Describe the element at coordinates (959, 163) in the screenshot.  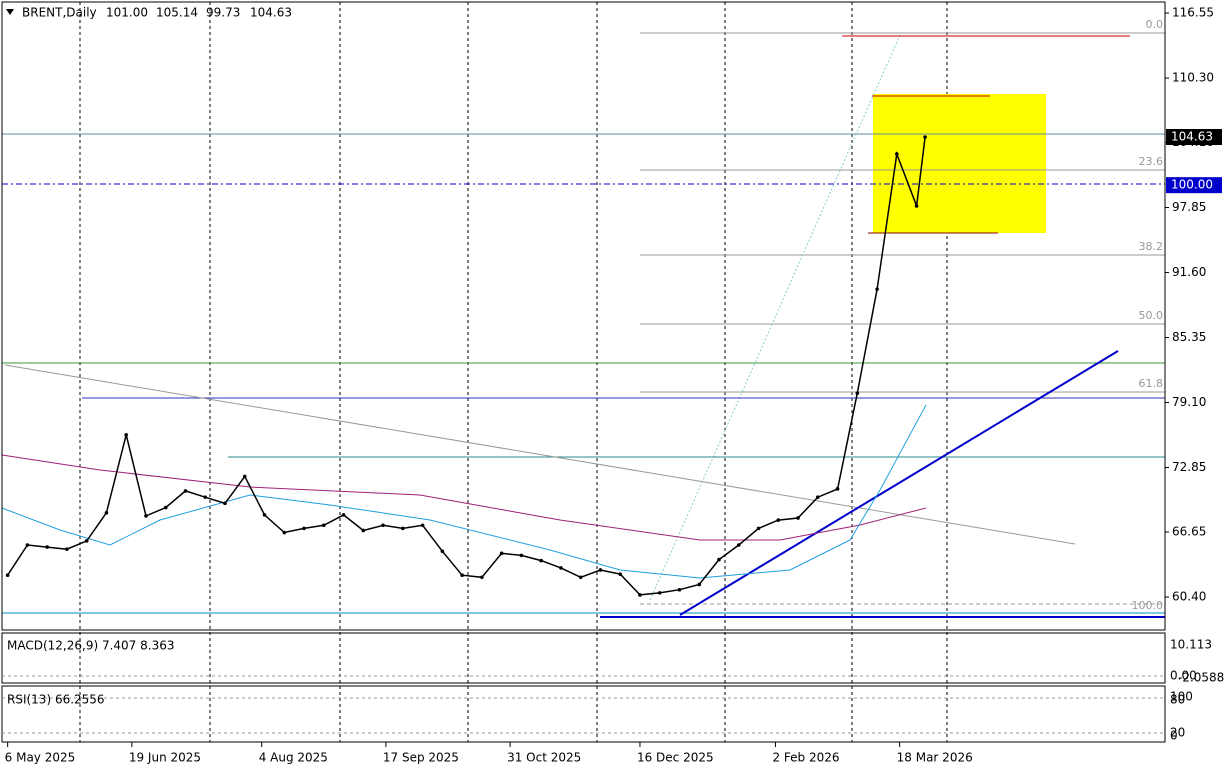
I see `zone` at that location.